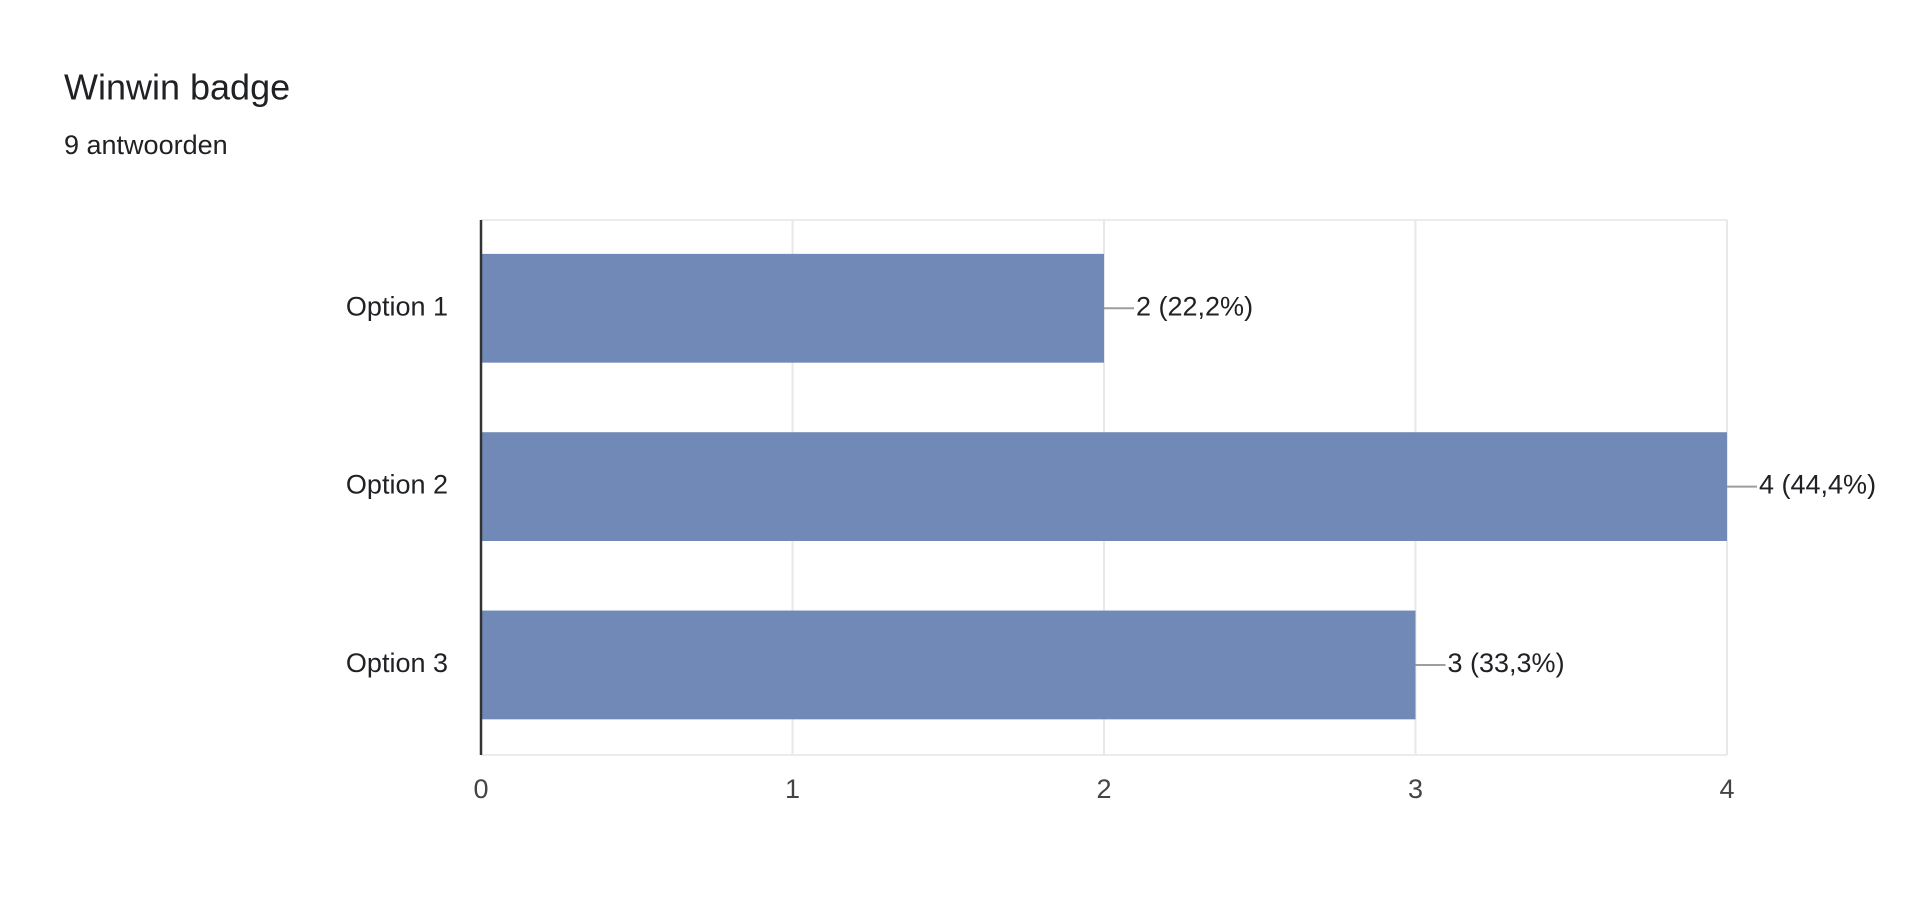  What do you see at coordinates (480, 789) in the screenshot?
I see `x-tick-label: 0` at bounding box center [480, 789].